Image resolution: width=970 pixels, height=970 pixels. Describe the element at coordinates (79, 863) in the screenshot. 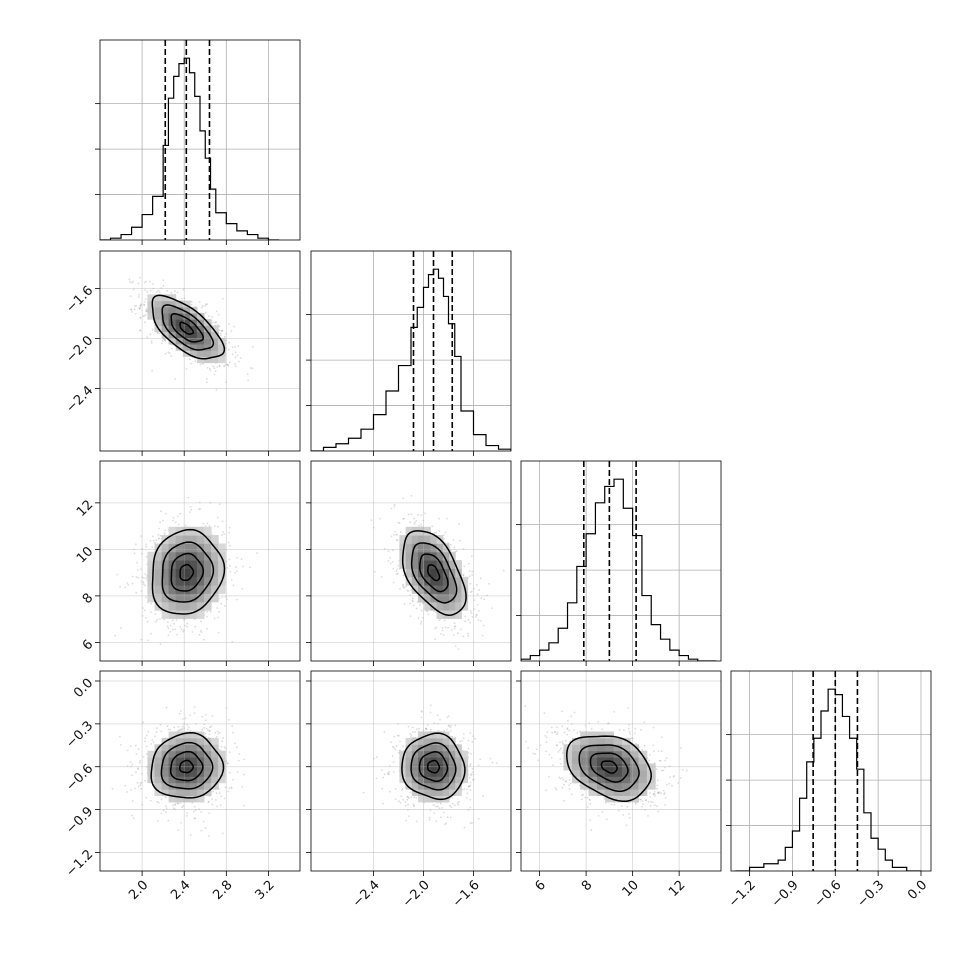

I see `y-tick-label: −1.2` at that location.